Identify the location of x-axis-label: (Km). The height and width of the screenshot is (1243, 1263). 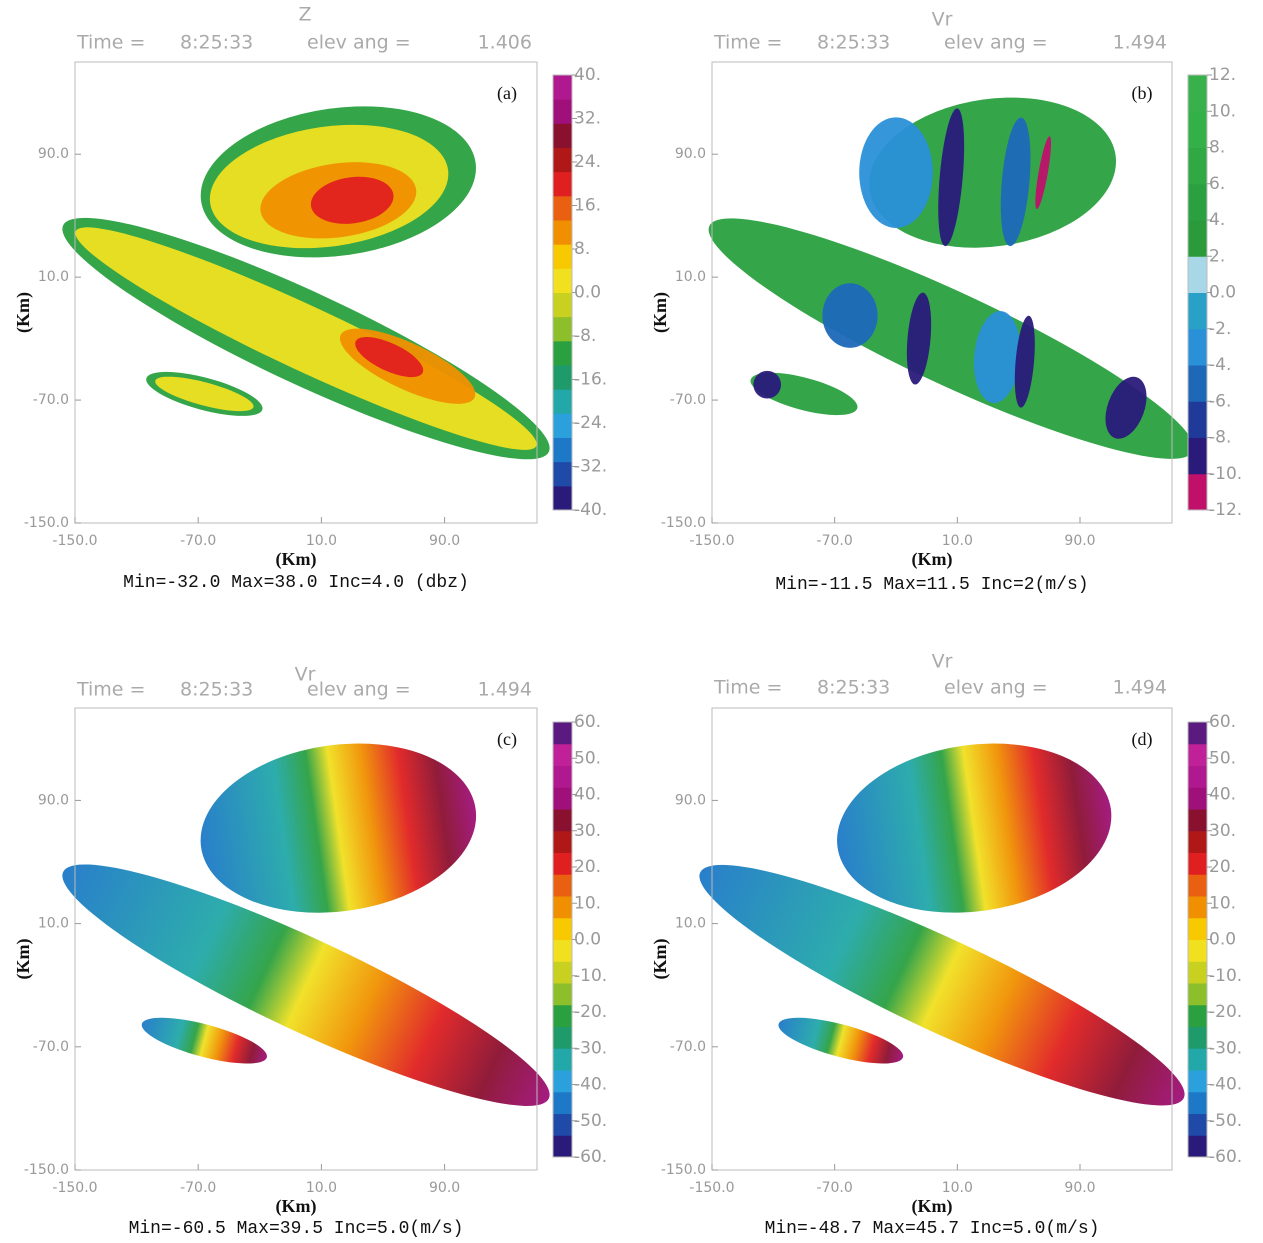
(296, 559).